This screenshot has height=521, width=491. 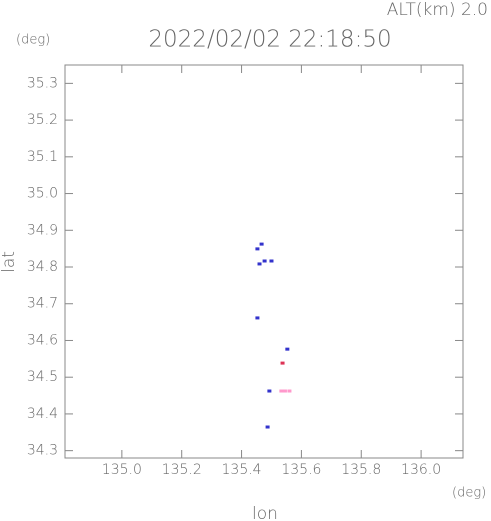 I want to click on y-tick-label: 34.3, so click(x=42, y=451).